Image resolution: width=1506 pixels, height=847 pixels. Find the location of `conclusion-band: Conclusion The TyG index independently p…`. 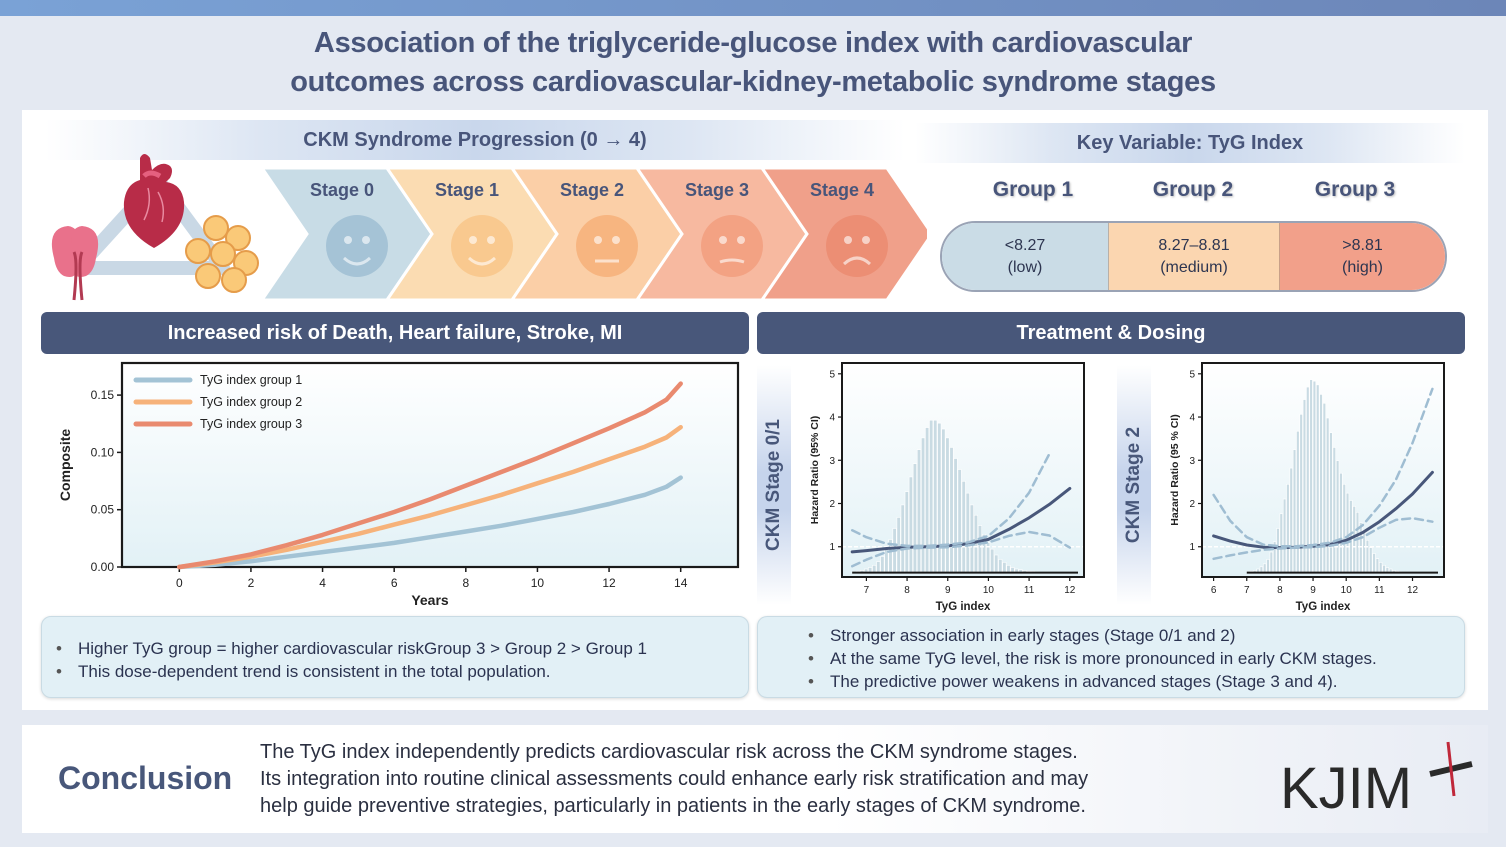

conclusion-band: Conclusion The TyG index independently p… is located at coordinates (755, 779).